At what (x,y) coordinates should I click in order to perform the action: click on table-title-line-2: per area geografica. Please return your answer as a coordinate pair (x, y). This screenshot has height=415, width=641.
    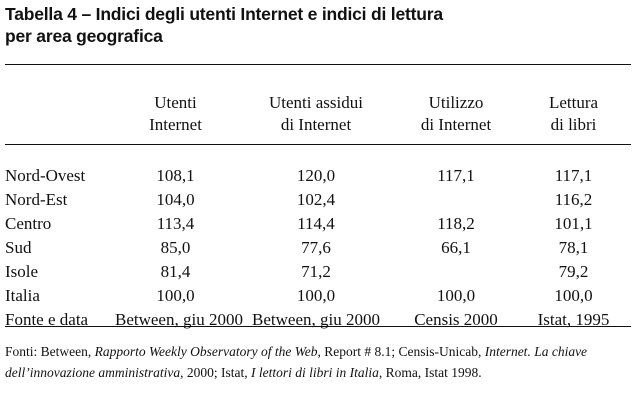
    Looking at the image, I should click on (84, 36).